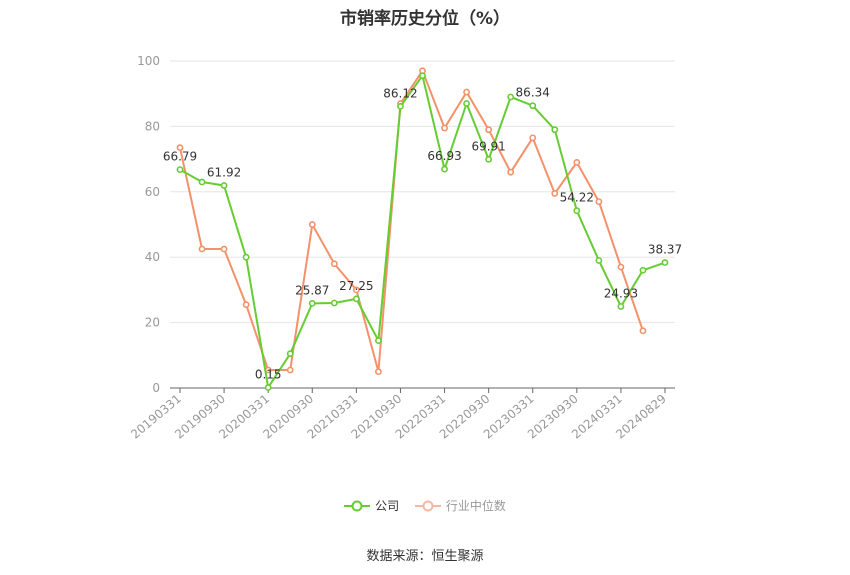 The image size is (850, 575). Describe the element at coordinates (224, 173) in the screenshot. I see `data-label: 61.92` at that location.